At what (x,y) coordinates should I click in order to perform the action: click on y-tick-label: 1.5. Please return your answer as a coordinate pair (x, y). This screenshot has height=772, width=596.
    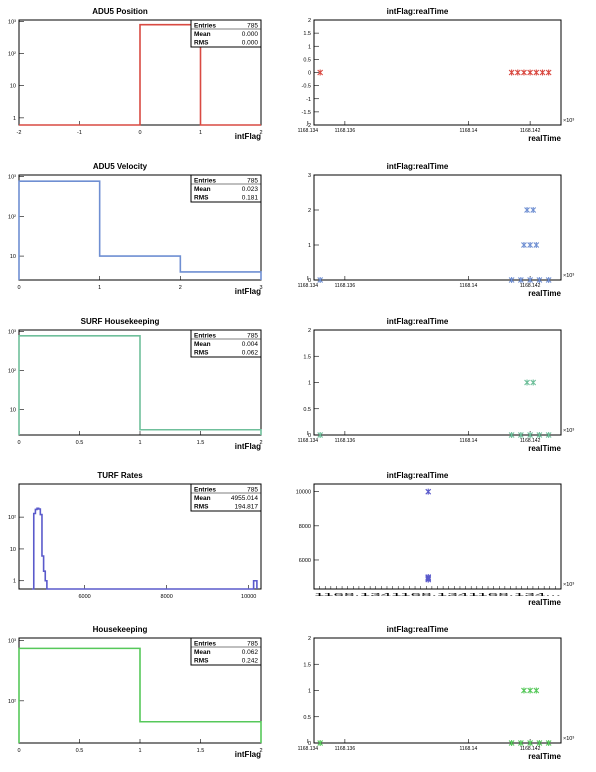
    Looking at the image, I should click on (307, 357).